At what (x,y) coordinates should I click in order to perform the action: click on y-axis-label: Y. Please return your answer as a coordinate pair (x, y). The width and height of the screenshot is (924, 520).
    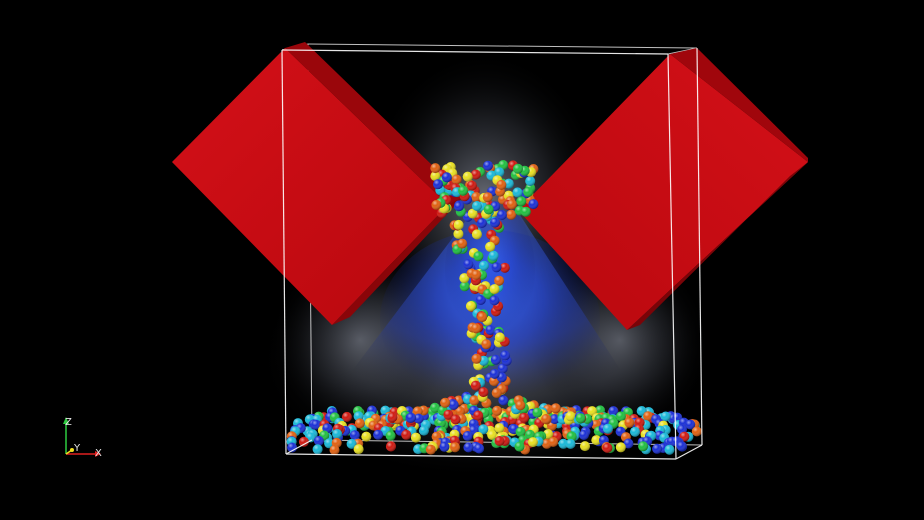
    Looking at the image, I should click on (77, 448).